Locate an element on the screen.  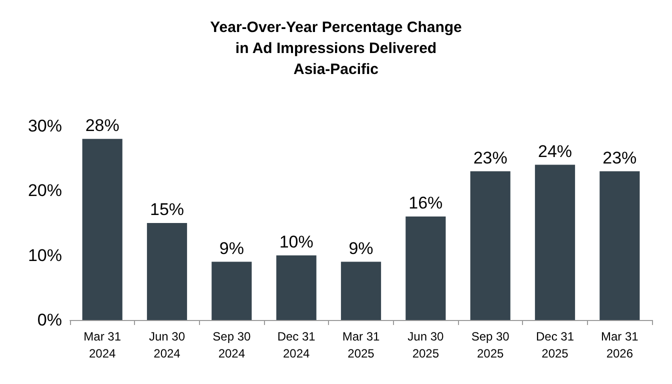
y-tick-label: 10% is located at coordinates (45, 255).